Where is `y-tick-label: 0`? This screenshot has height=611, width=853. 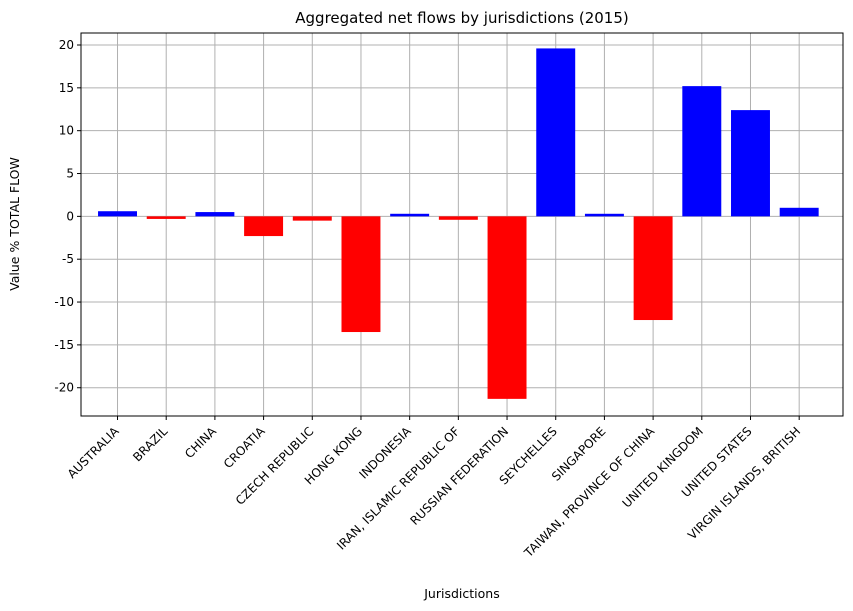
y-tick-label: 0 is located at coordinates (70, 216).